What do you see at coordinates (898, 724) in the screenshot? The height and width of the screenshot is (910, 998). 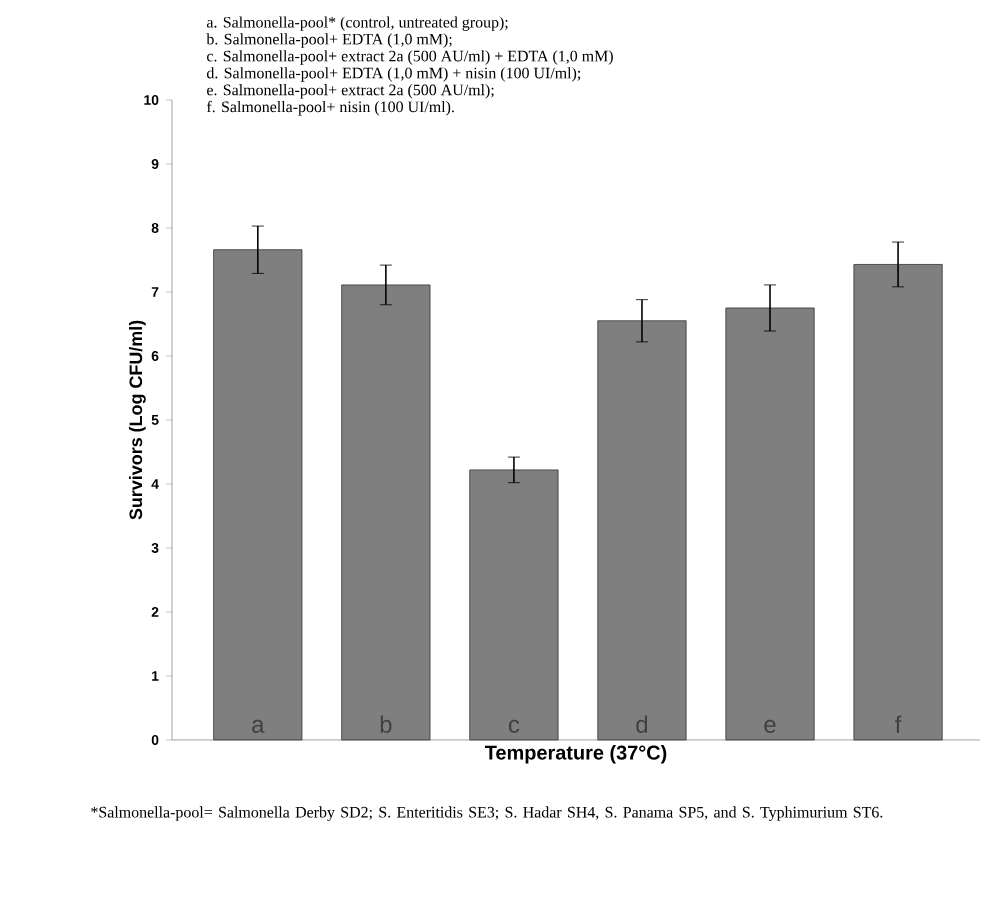 I see `x-tick-label: f` at bounding box center [898, 724].